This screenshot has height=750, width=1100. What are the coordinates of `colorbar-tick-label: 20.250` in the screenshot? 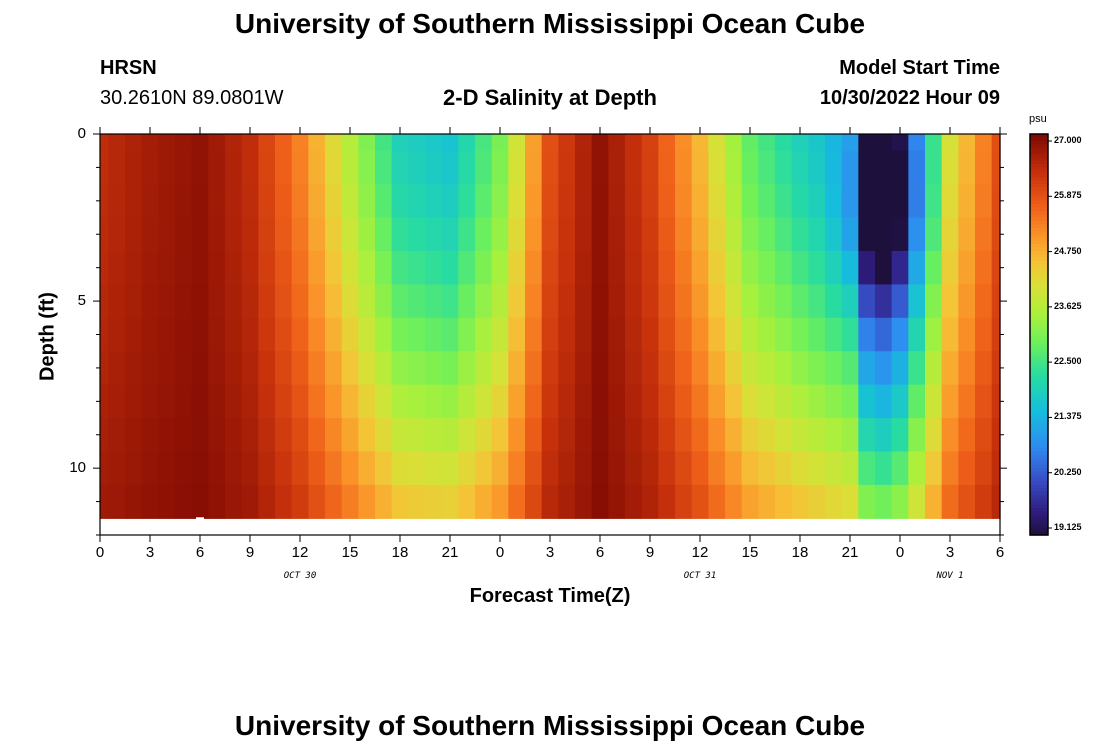 It's located at (1068, 471).